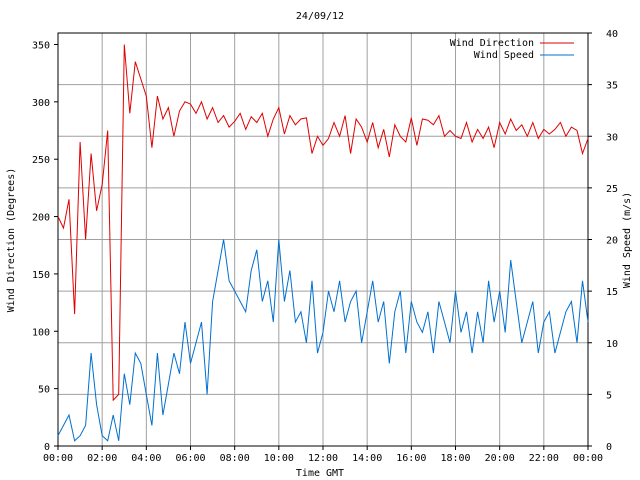  Describe the element at coordinates (41, 103) in the screenshot. I see `y-left-tick-label: 300` at that location.